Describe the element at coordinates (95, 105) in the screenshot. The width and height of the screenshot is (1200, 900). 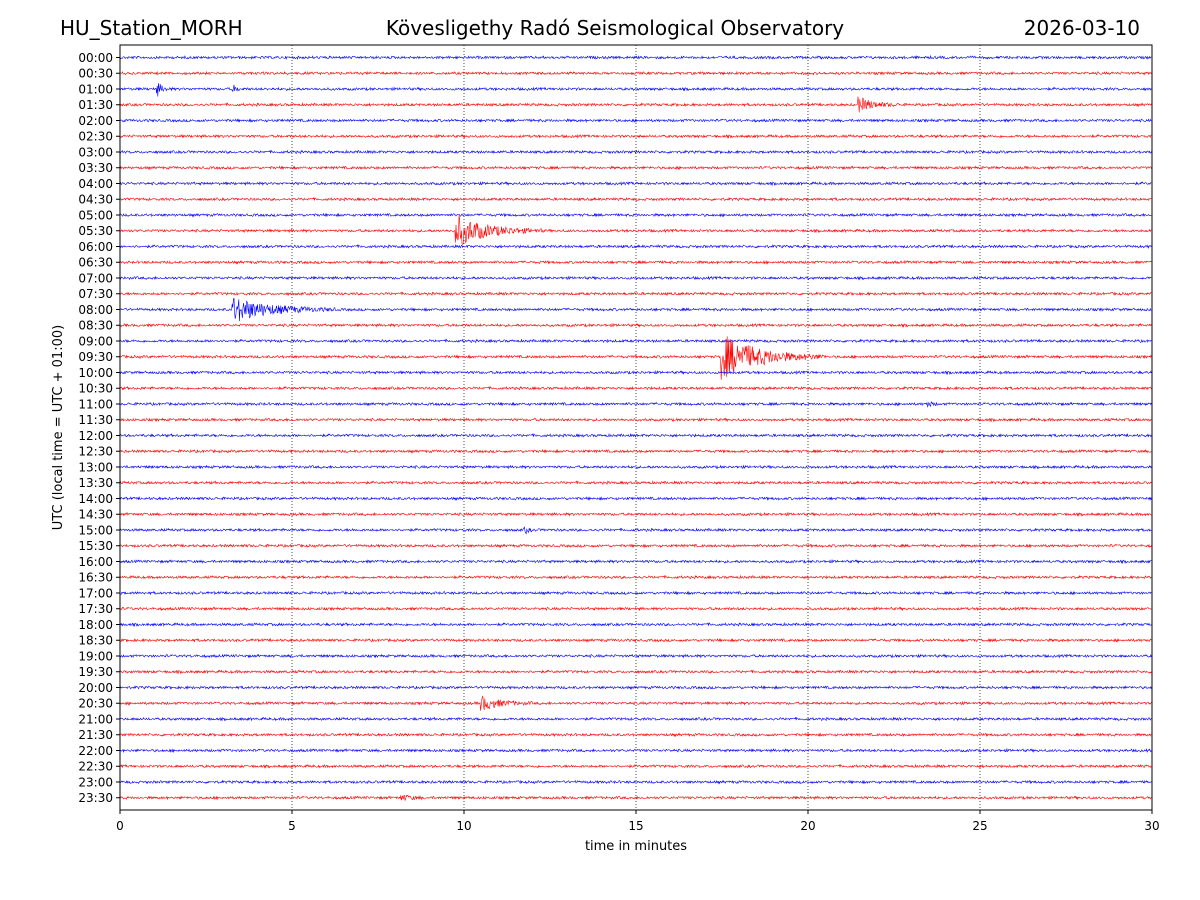
I see `y-tick-label: 01:30` at that location.